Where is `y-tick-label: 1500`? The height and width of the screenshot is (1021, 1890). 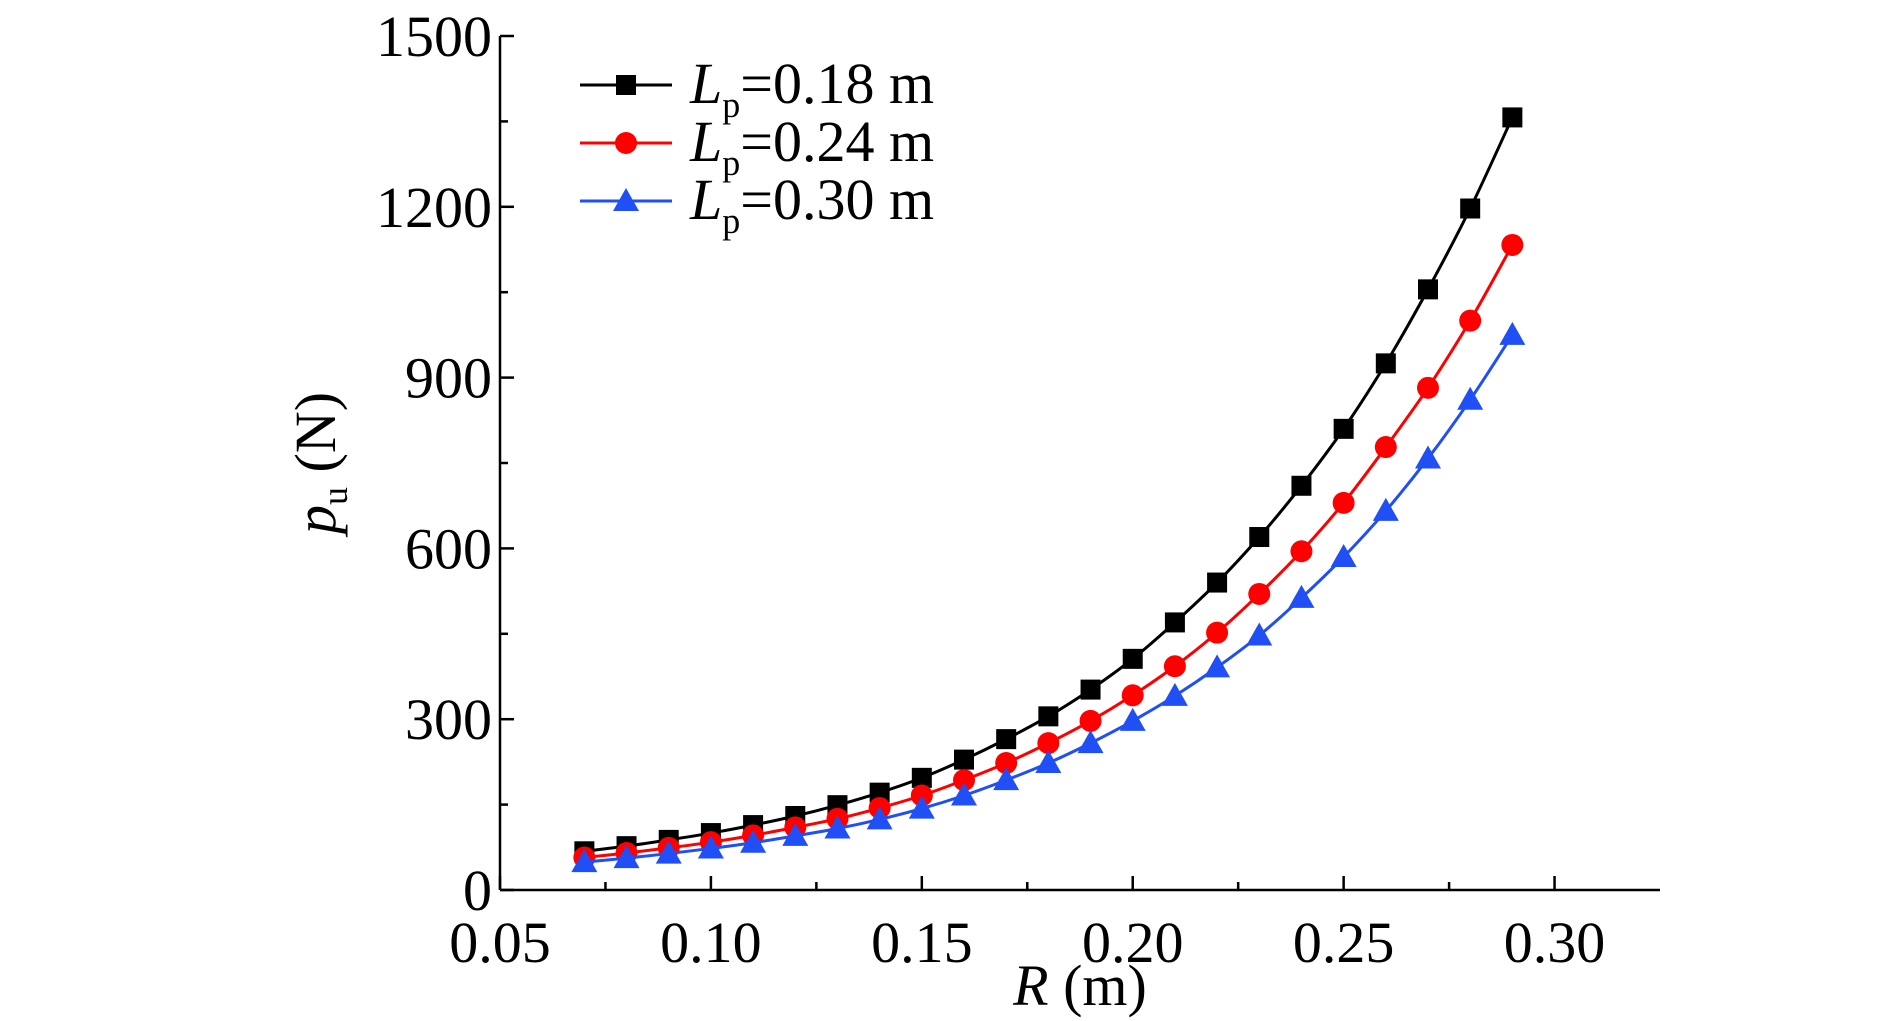 y-tick-label: 1500 is located at coordinates (434, 36).